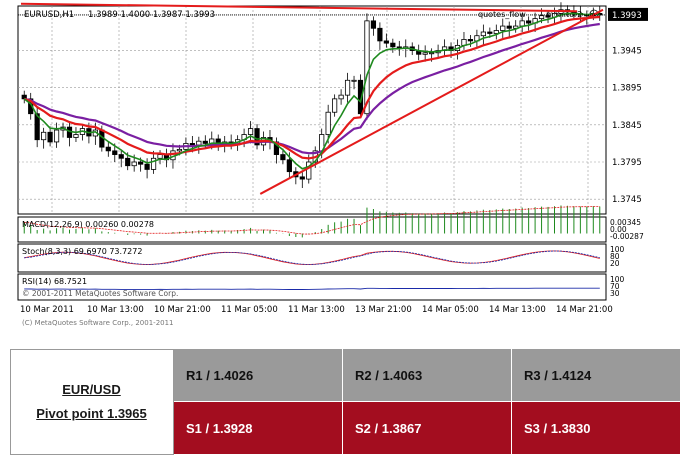 The width and height of the screenshot is (688, 456). What do you see at coordinates (88, 224) in the screenshot?
I see `subwindow-label: MACD(12,26,9) 0.00260 0.00278` at bounding box center [88, 224].